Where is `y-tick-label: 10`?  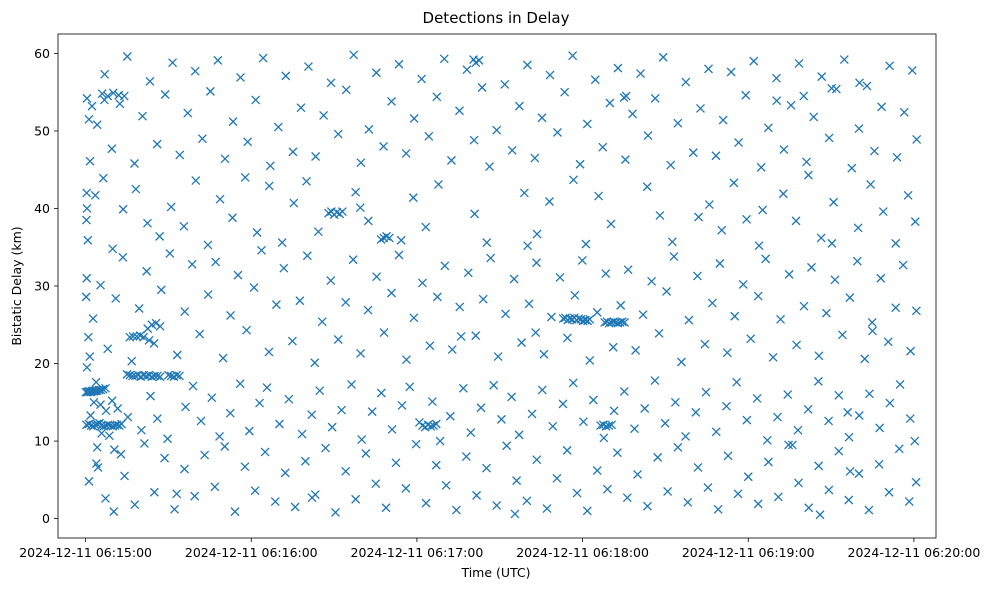 y-tick-label: 10 is located at coordinates (42, 441).